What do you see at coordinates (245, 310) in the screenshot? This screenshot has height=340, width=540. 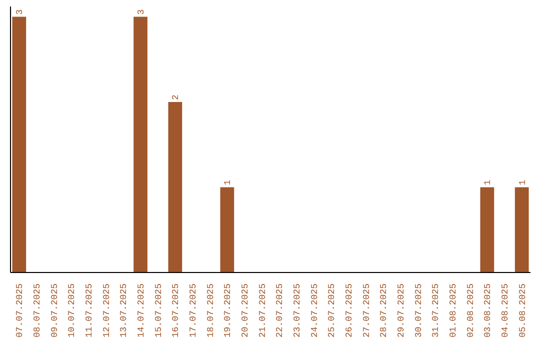 I see `x-tick-label: 20.07.2025` at bounding box center [245, 310].